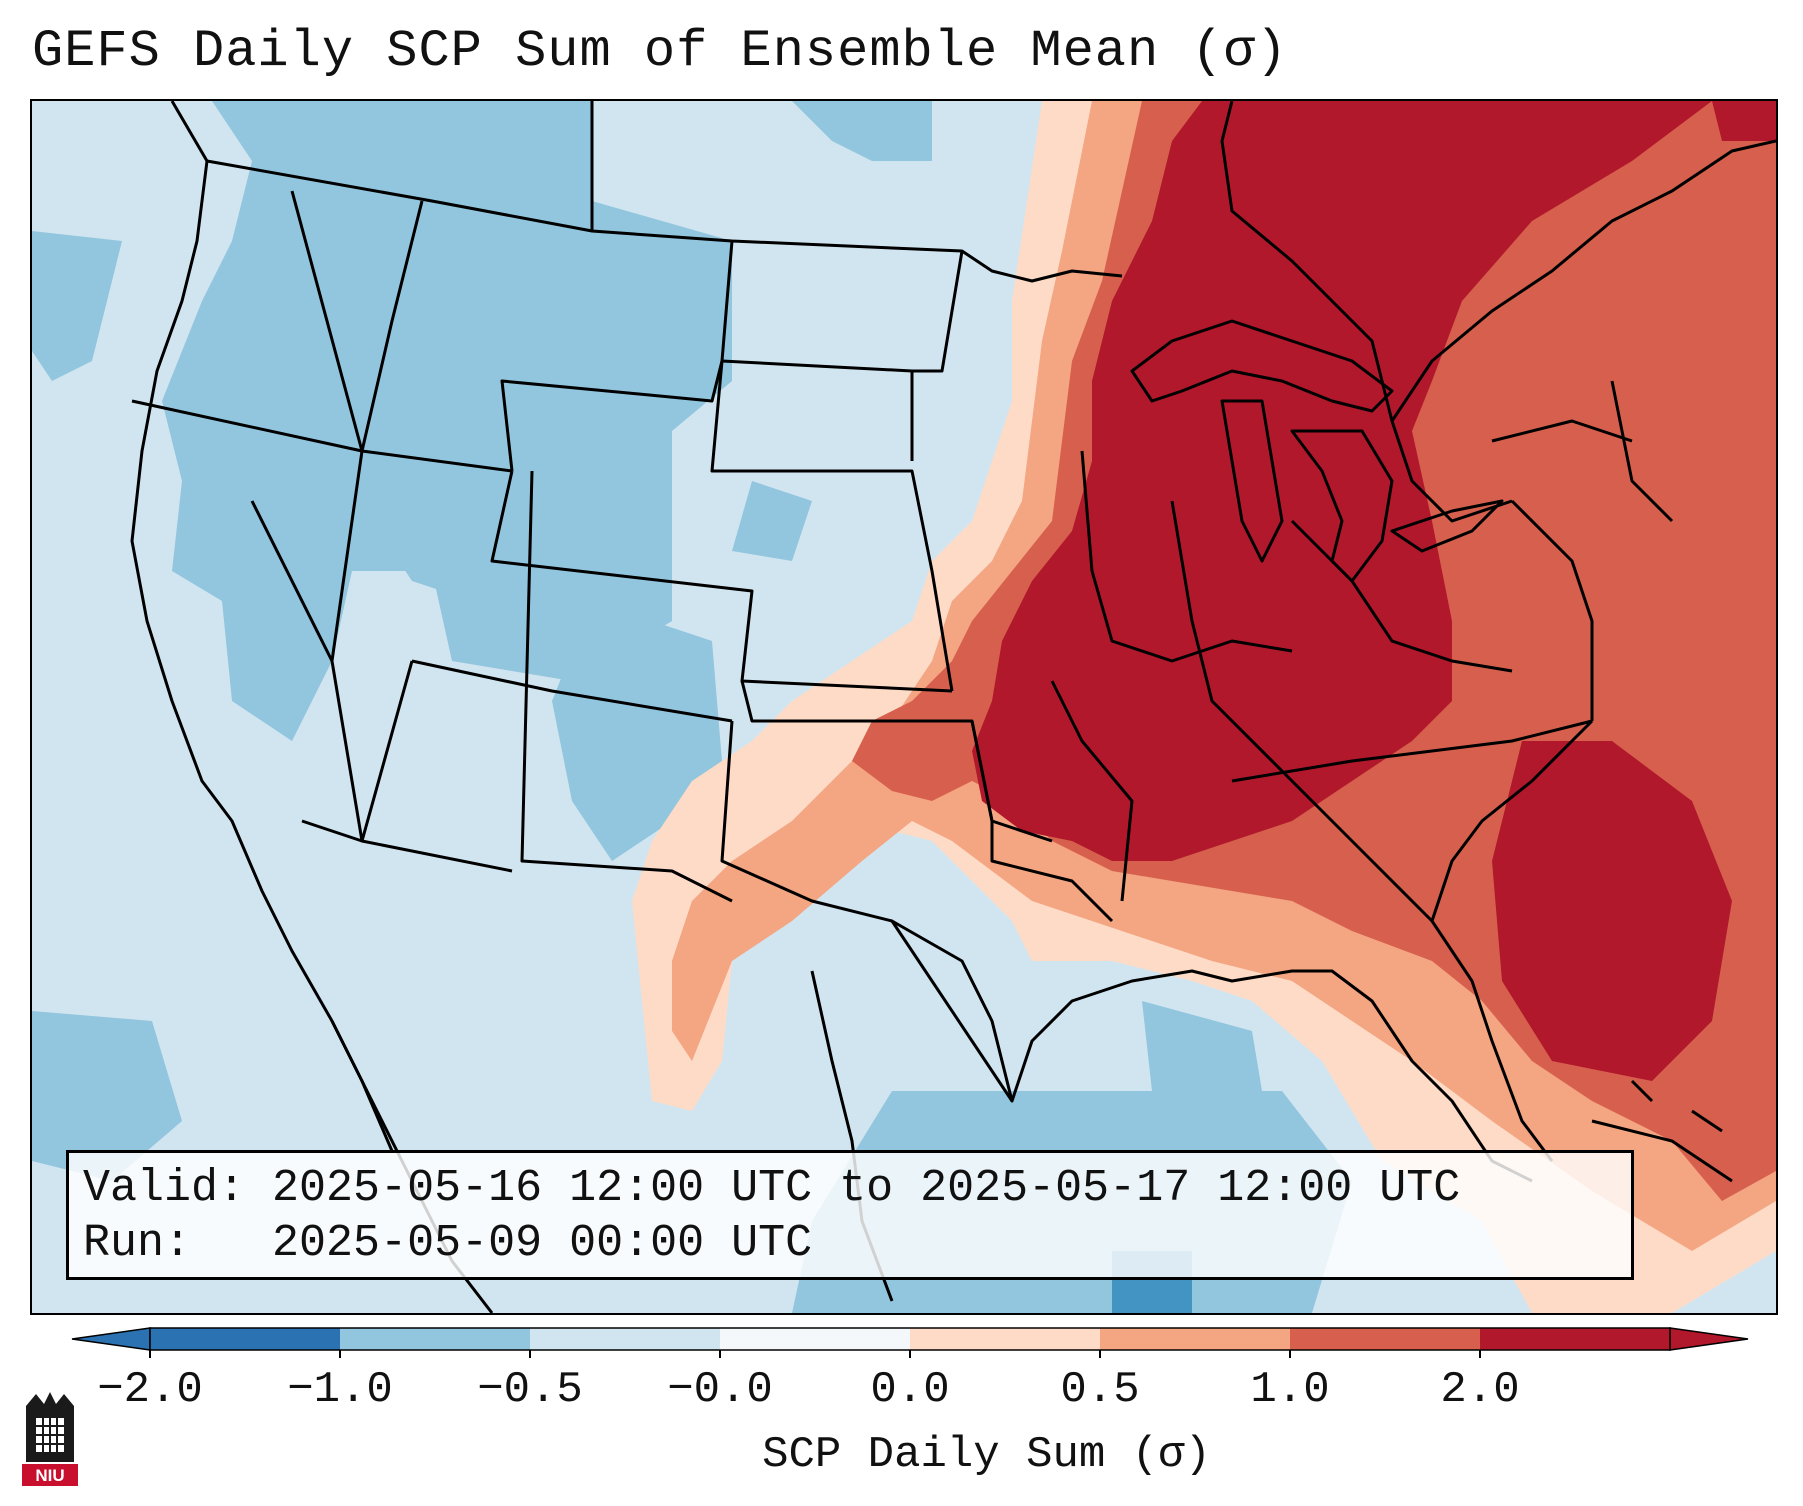 Image resolution: width=1803 pixels, height=1506 pixels. What do you see at coordinates (1290, 1390) in the screenshot?
I see `colorbar-tick-label: 1.0` at bounding box center [1290, 1390].